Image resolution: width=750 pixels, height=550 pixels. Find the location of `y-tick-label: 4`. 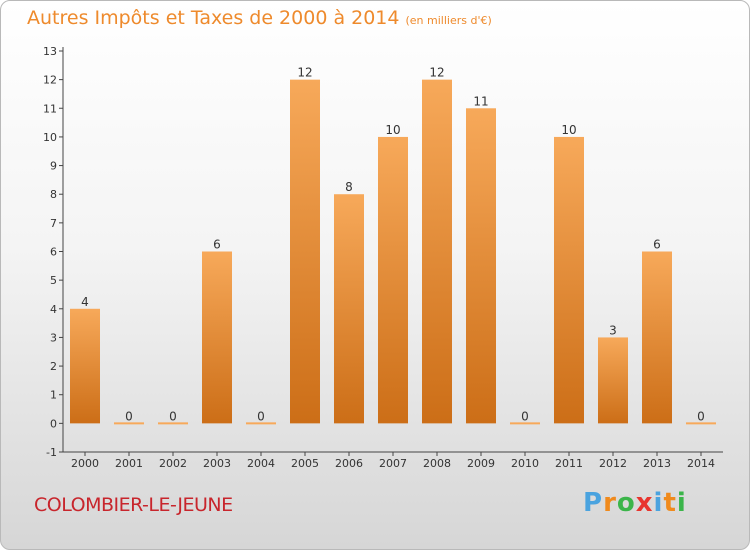

y-tick-label: 4 is located at coordinates (53, 309).